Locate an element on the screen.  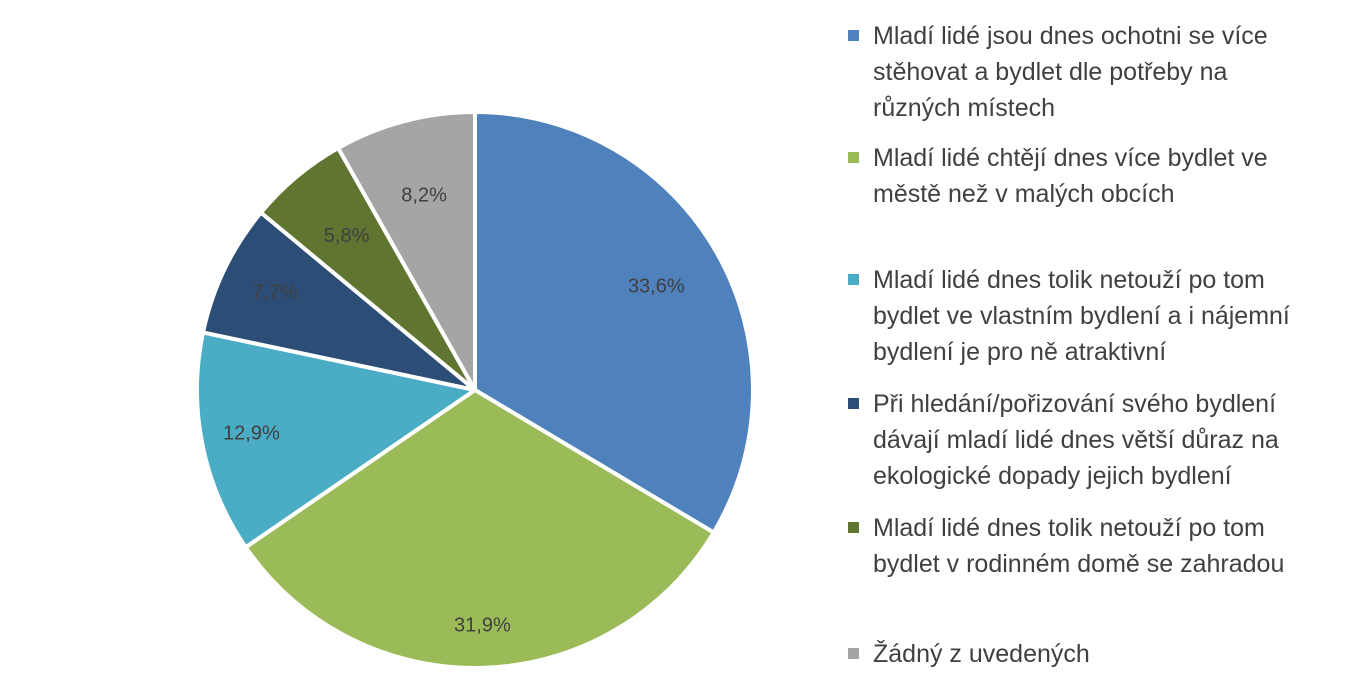
legend-label-line: Žádný z uvedených is located at coordinates (981, 654).